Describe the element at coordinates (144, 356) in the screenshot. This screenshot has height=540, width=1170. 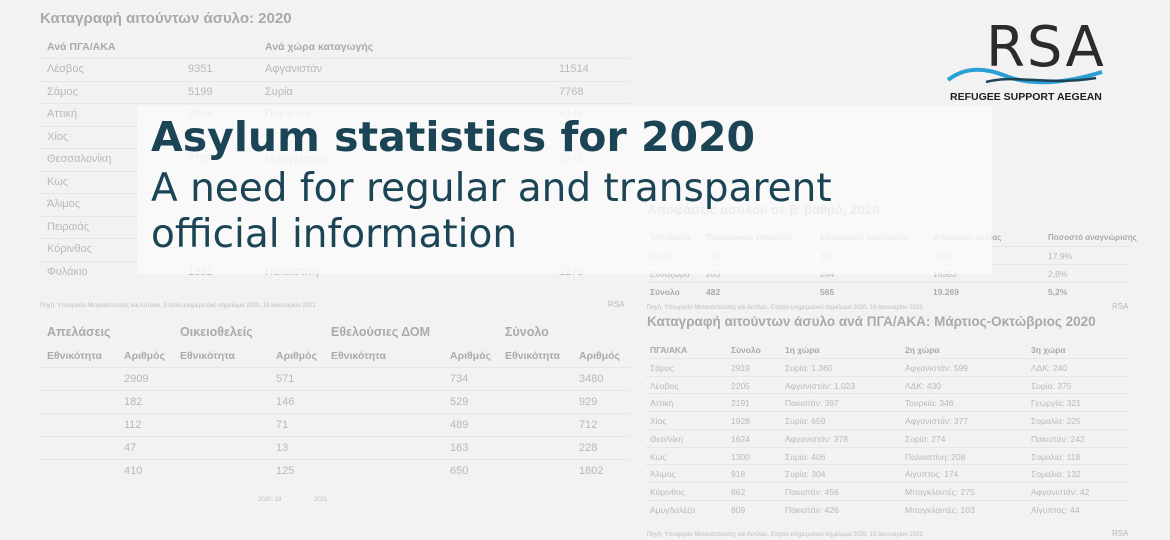
I see `column-header: Αριθμός` at that location.